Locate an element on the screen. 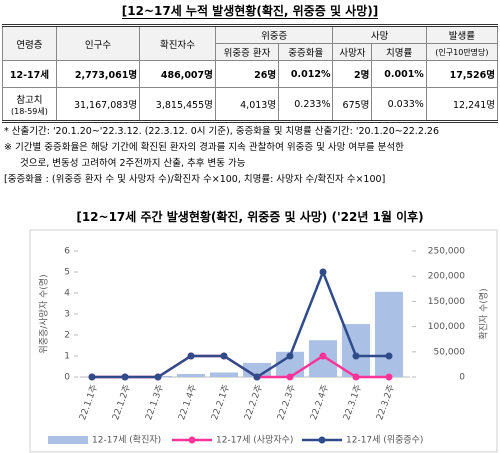  th: 연령층 is located at coordinates (29, 43).